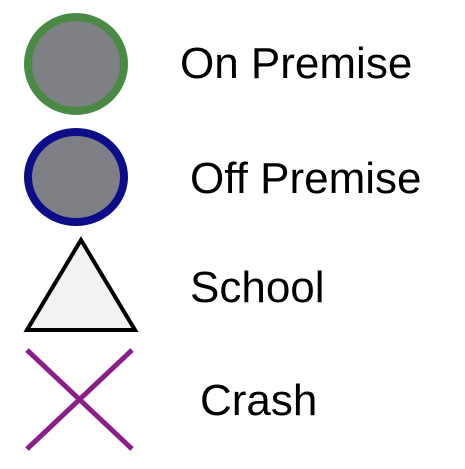  What do you see at coordinates (257, 287) in the screenshot?
I see `legend-label-school: School` at bounding box center [257, 287].